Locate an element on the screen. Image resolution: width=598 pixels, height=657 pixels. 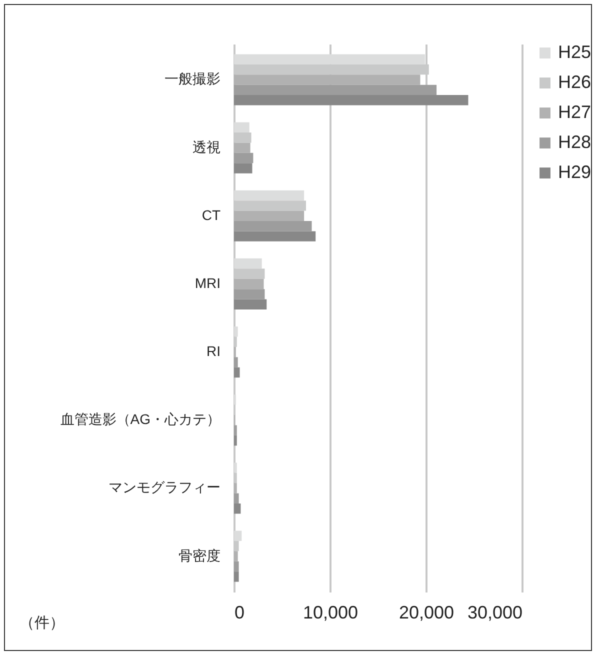
legend-label: H29 is located at coordinates (575, 172).